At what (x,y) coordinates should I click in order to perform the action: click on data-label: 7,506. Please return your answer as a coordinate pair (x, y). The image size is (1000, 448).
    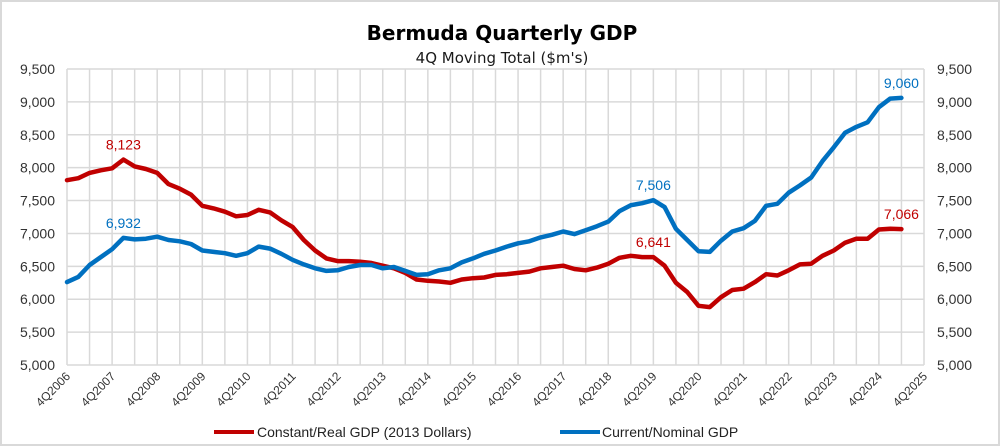
    Looking at the image, I should click on (653, 185).